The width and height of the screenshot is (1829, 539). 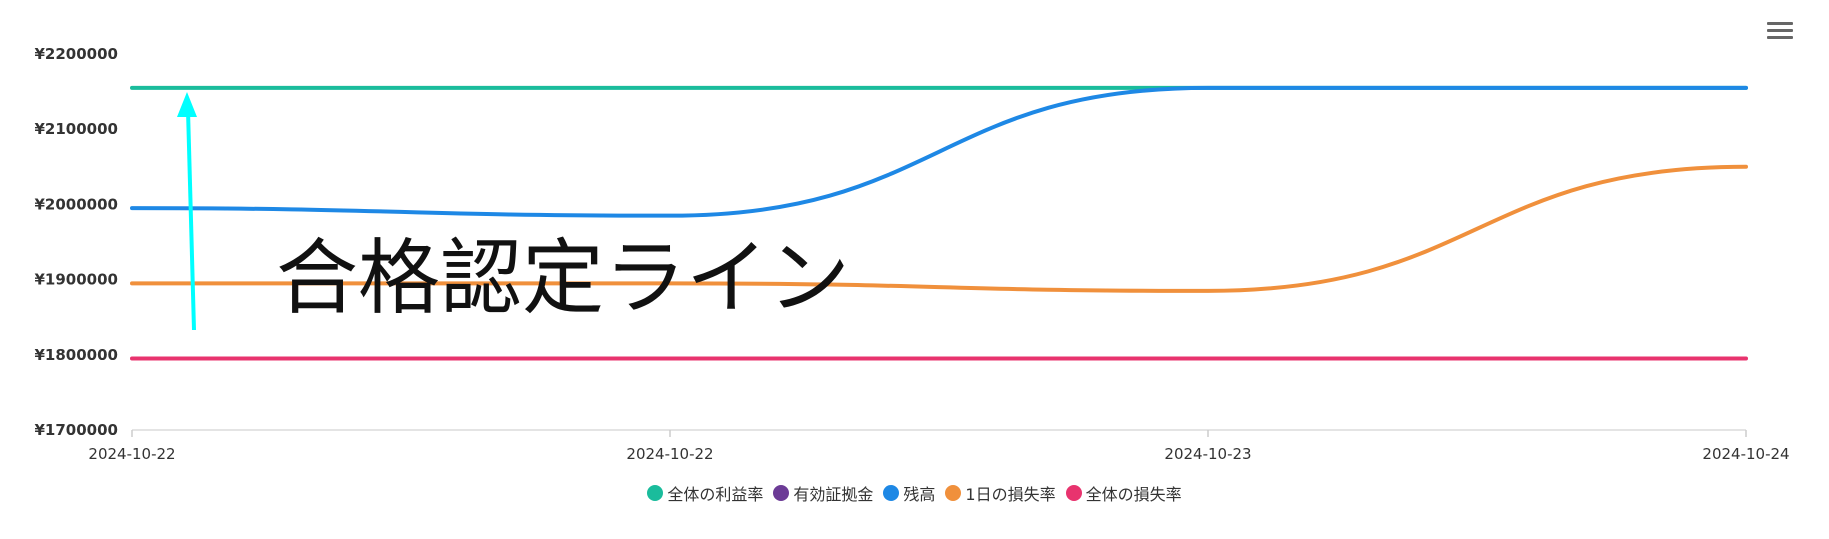 I want to click on legend-item: 全体の利益率, so click(x=705, y=493).